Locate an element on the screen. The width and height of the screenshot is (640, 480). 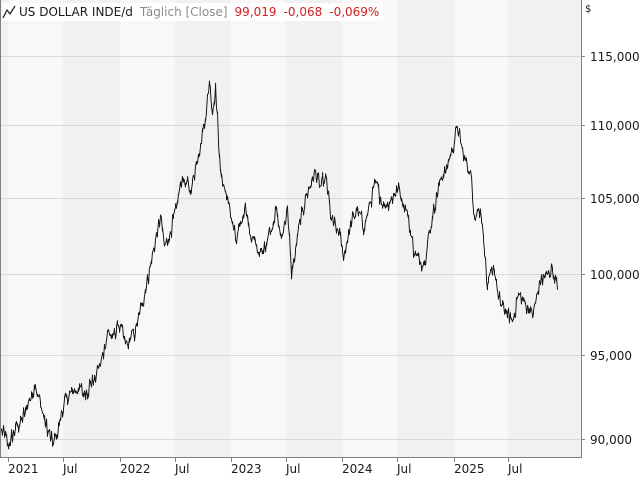
x-tick-label: 2021 is located at coordinates (23, 469).